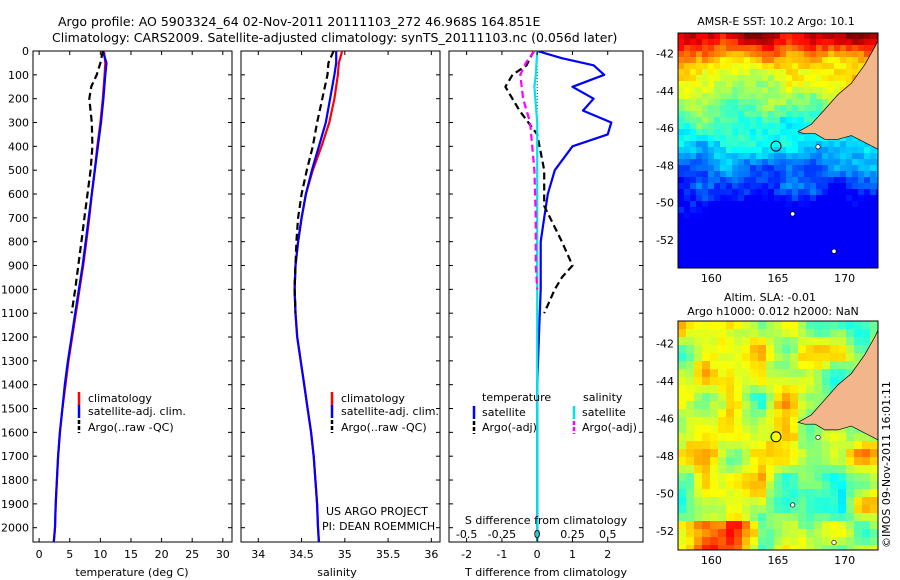 The width and height of the screenshot is (900, 580). Describe the element at coordinates (373, 398) in the screenshot. I see `legend-label-climatology: climatology` at that location.